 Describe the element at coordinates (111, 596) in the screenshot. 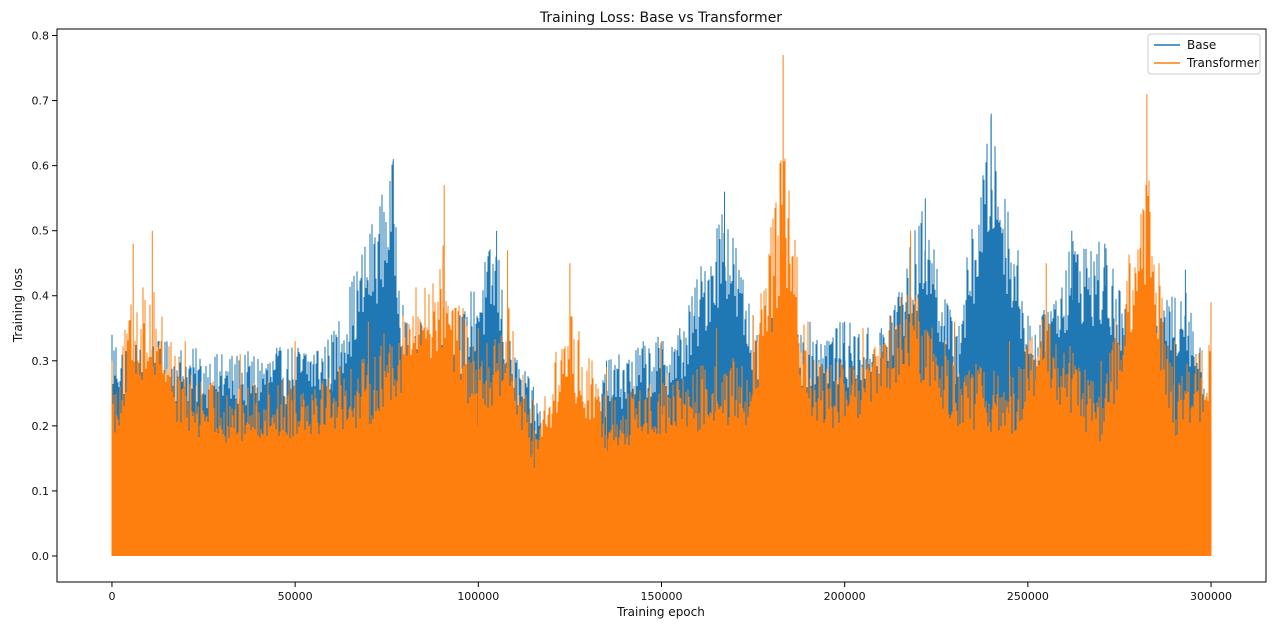

I see `x-tick-label: 0` at that location.